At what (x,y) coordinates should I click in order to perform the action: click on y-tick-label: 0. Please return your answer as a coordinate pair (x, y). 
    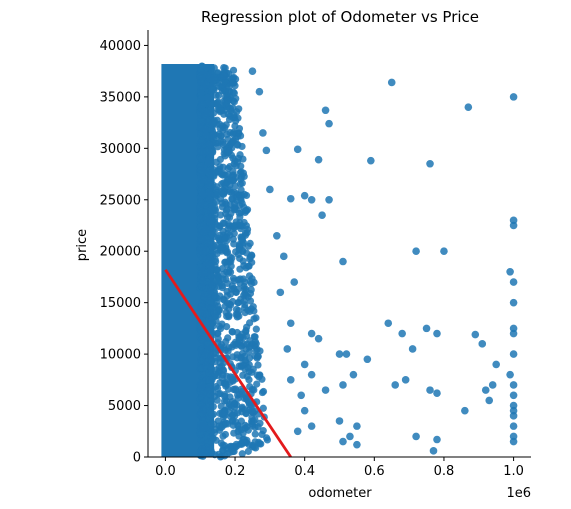
    Looking at the image, I should click on (137, 458).